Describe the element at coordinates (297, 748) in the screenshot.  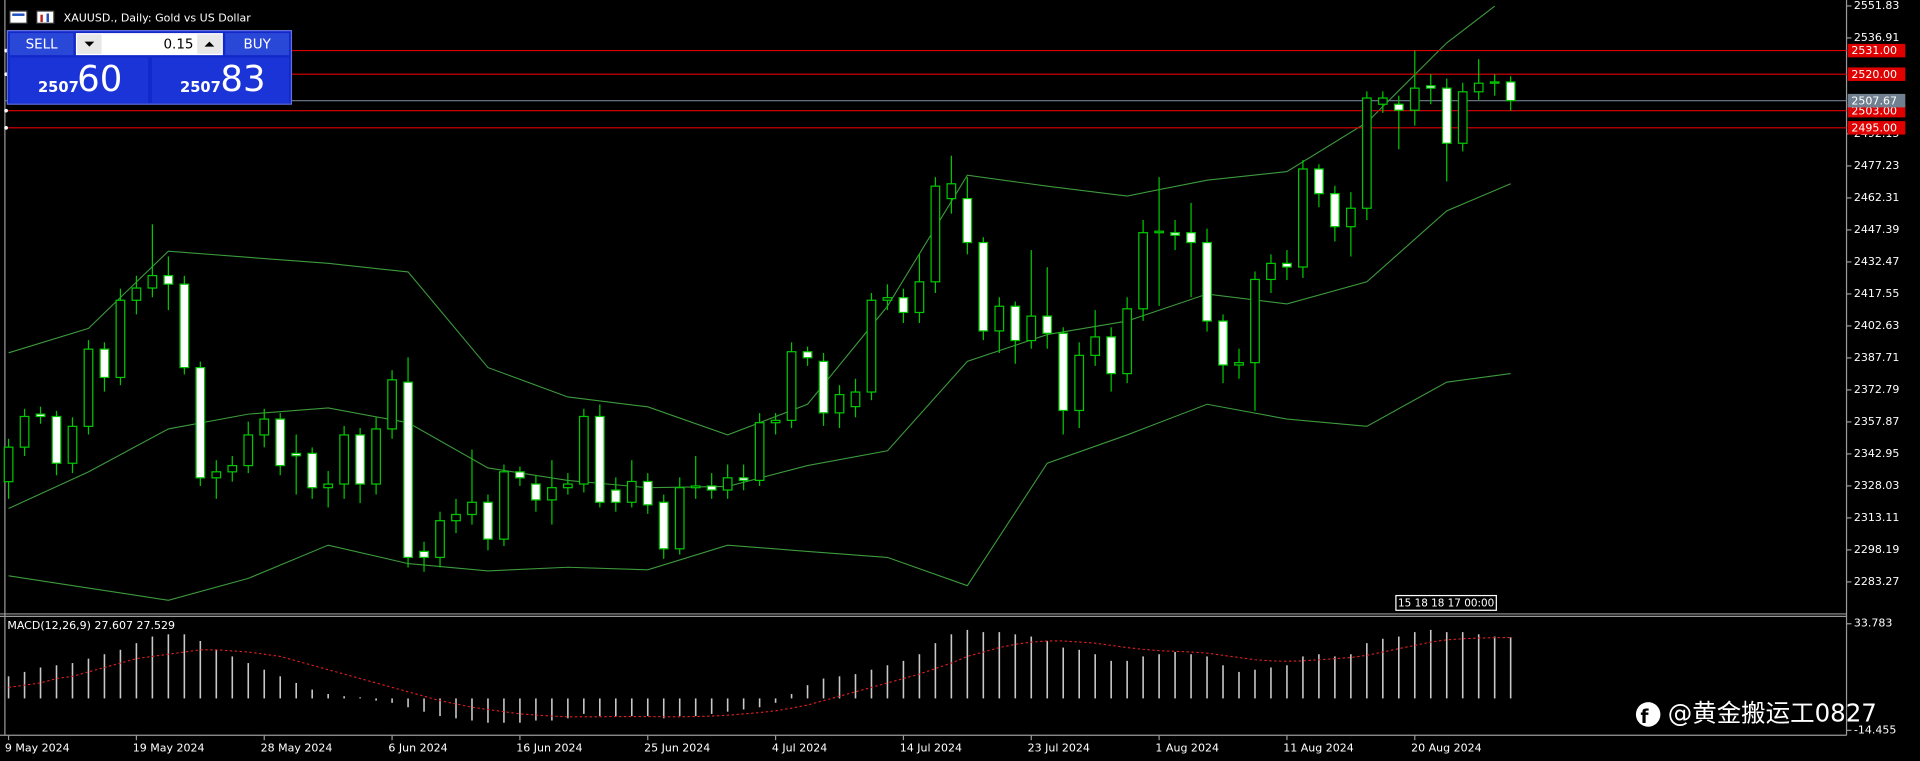
I see `x-tick-label: 28 May 2024` at that location.